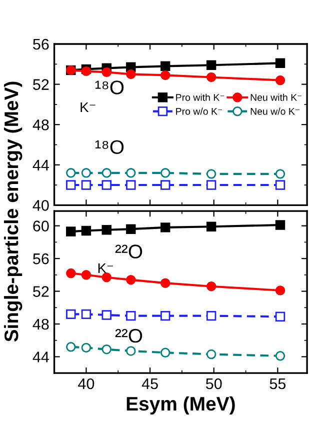 The width and height of the screenshot is (327, 423). Describe the element at coordinates (276, 97) in the screenshot. I see `legend-label: Neu with K⁻` at that location.